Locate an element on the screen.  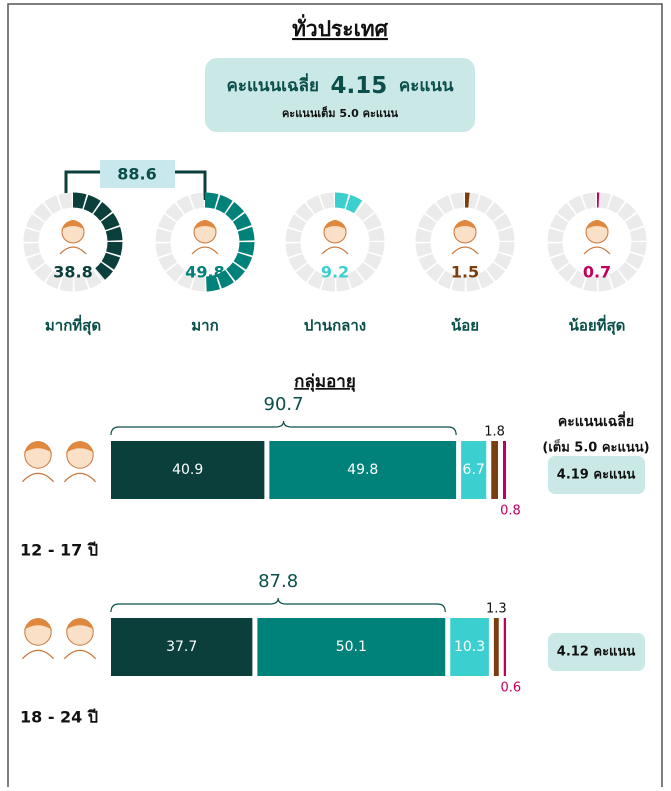
average-suffix: คะแนน is located at coordinates (426, 86).